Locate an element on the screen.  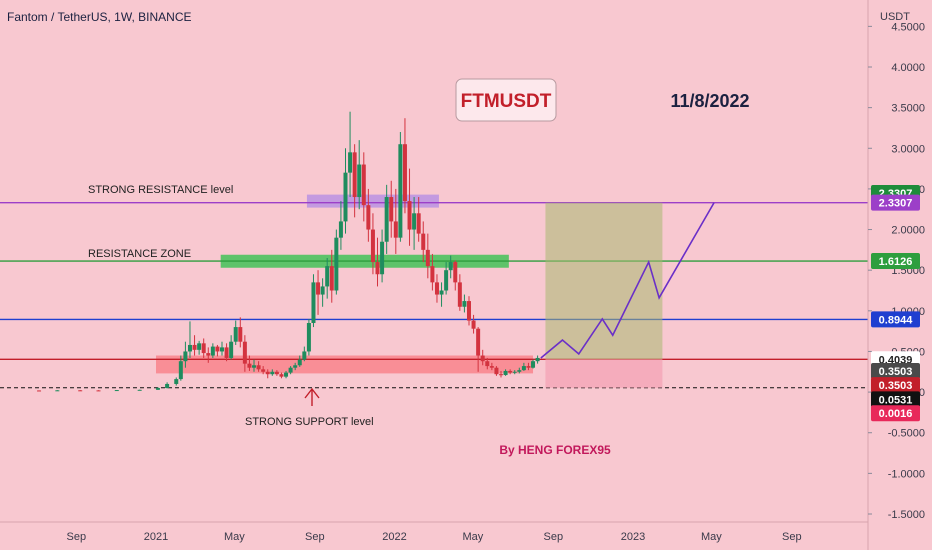
price-tick-label: -1.5000 is located at coordinates (906, 515).